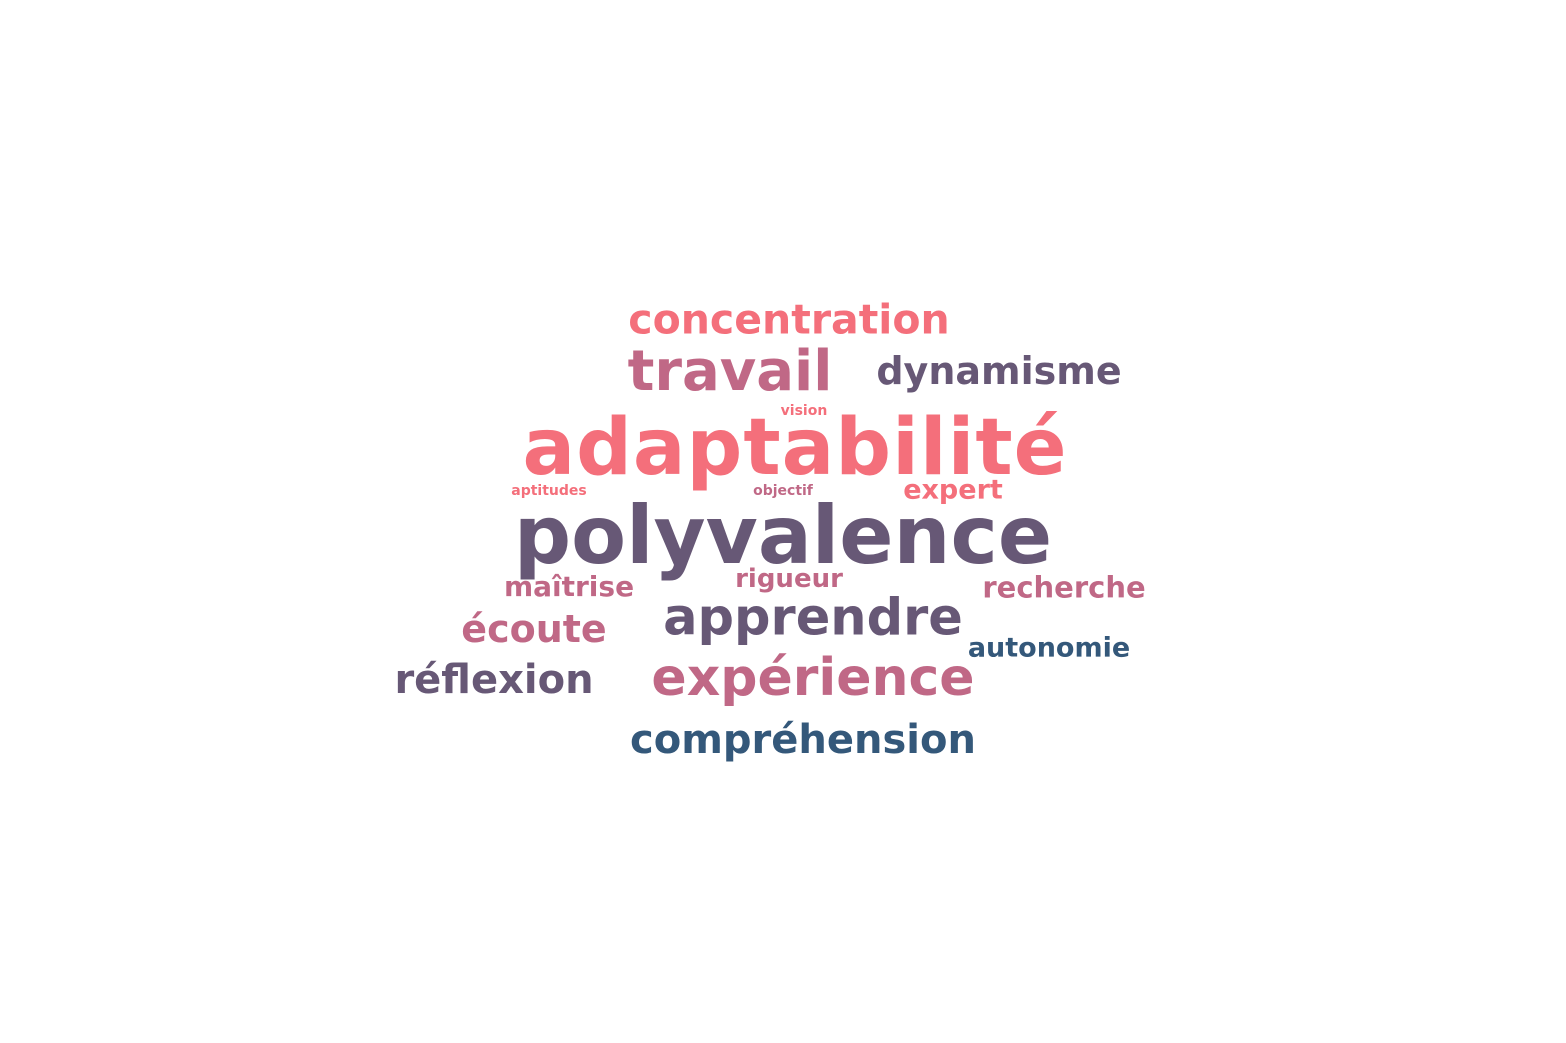  I want to click on word-apprendre: apprendre, so click(813, 618).